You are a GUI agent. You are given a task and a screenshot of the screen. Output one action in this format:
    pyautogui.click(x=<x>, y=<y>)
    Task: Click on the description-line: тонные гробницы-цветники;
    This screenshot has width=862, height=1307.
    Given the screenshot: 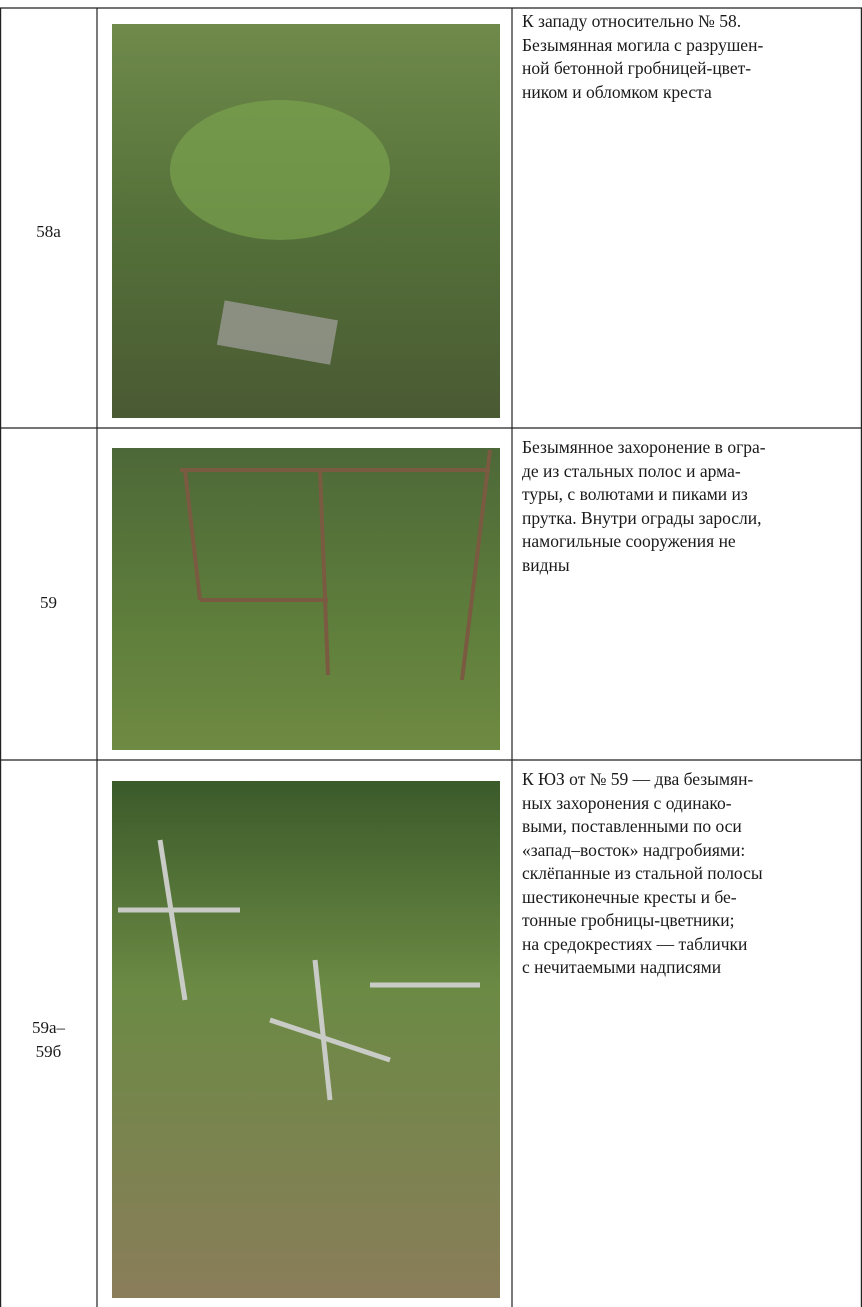 What is the action you would take?
    pyautogui.click(x=628, y=920)
    